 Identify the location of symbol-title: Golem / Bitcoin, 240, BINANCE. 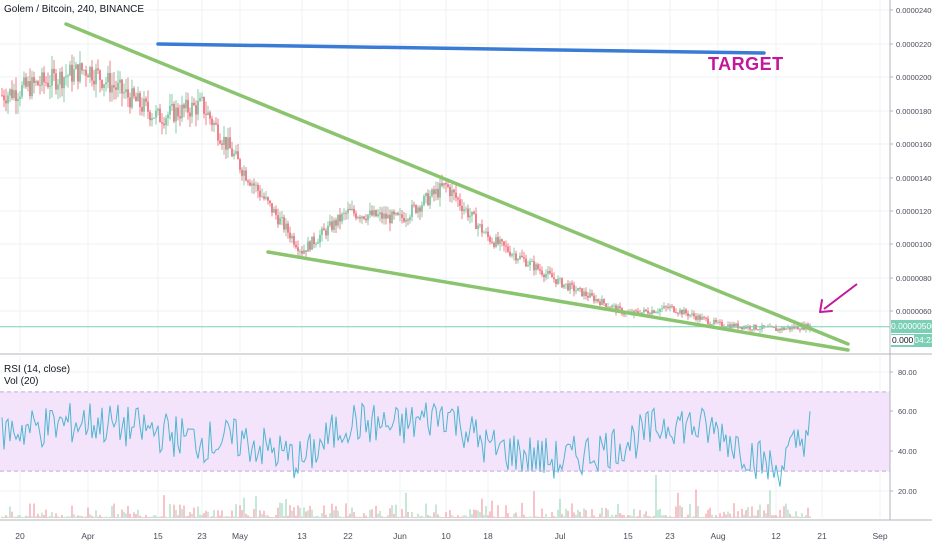
(74, 9).